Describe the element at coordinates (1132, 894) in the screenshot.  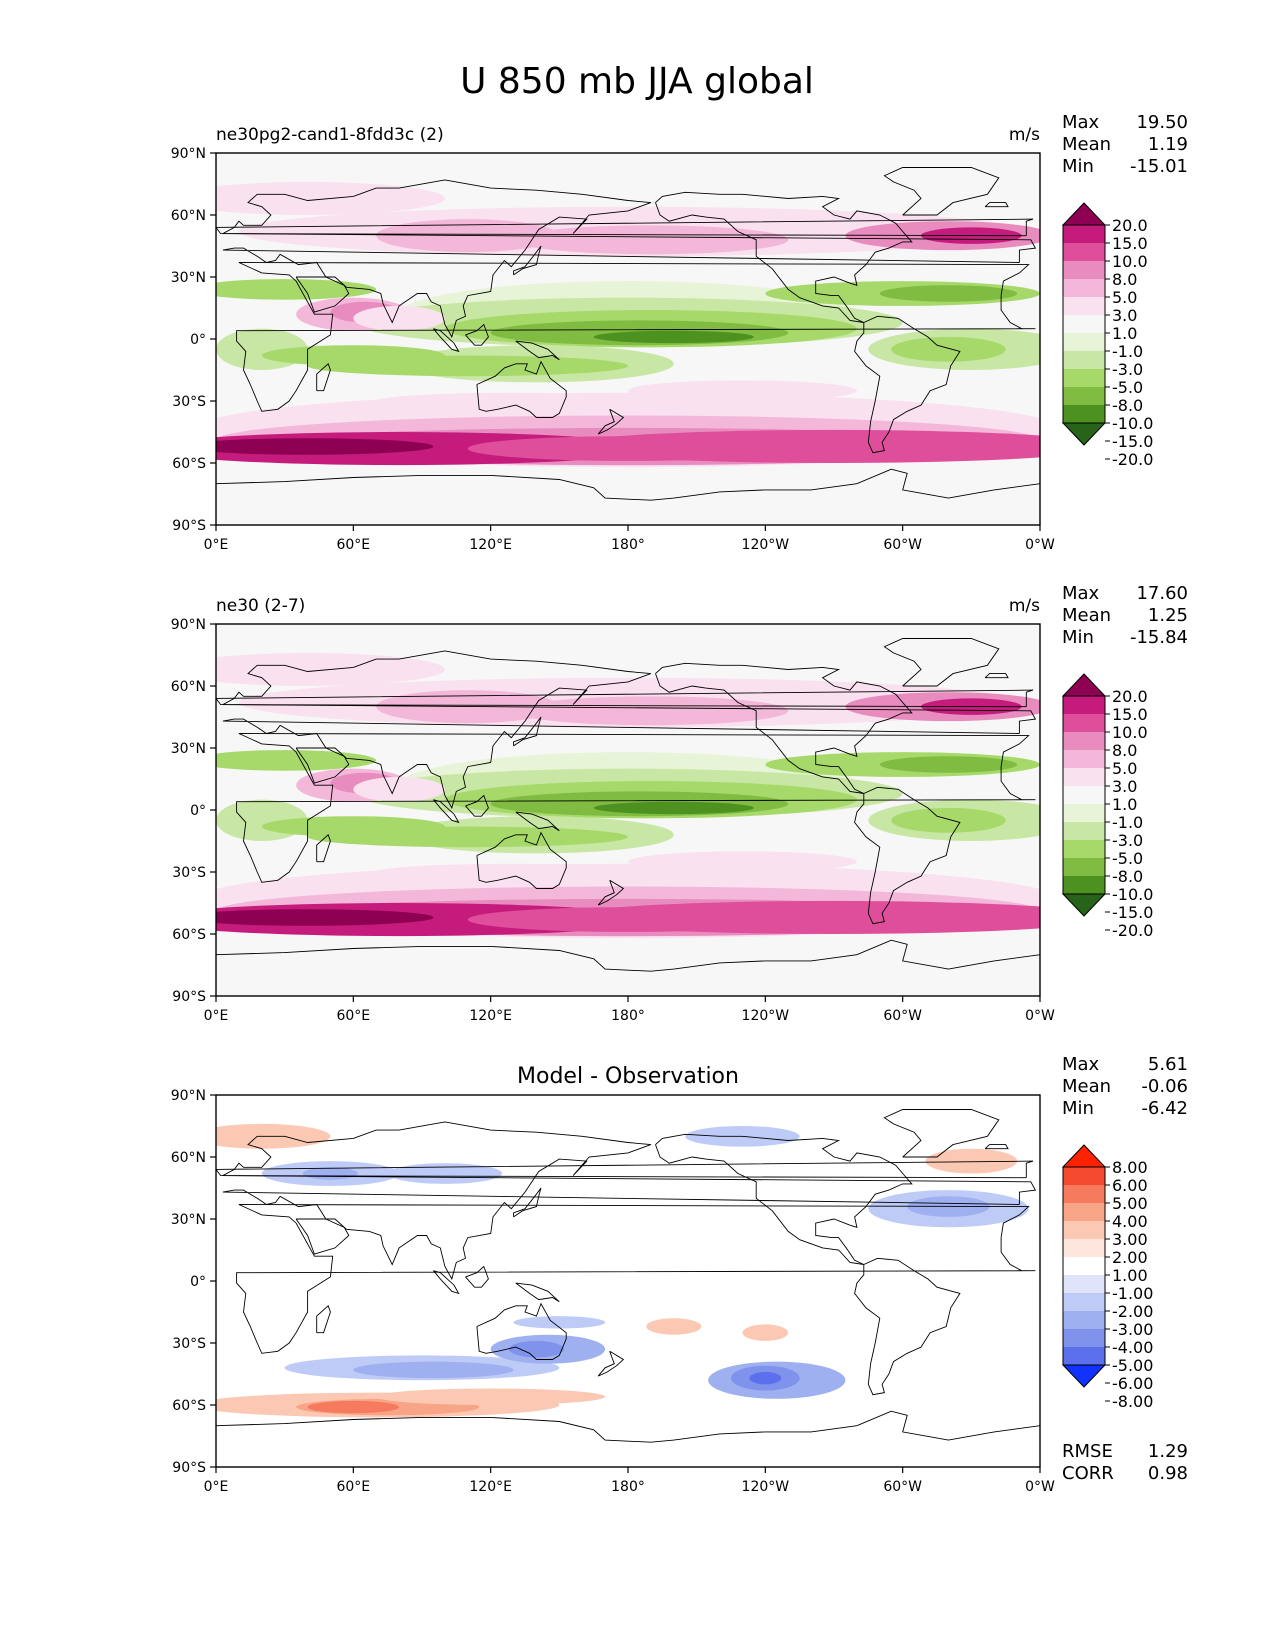
I see `colorbar-level: -10.0` at that location.